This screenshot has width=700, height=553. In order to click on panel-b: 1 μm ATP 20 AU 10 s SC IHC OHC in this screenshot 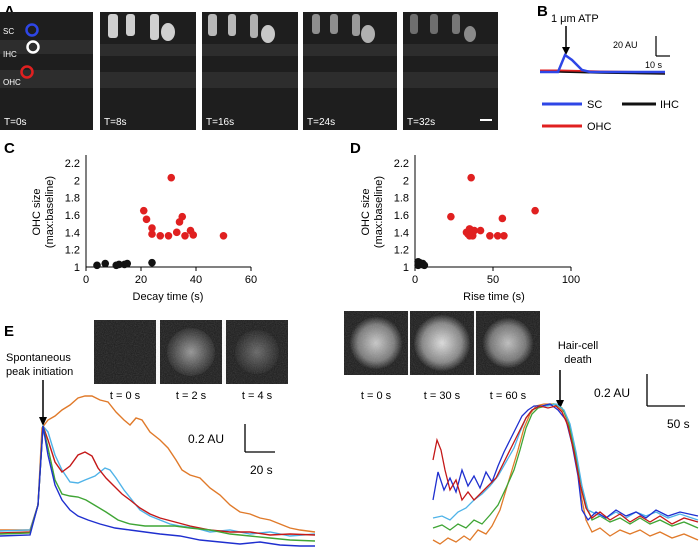, I will do `click(609, 73)`.